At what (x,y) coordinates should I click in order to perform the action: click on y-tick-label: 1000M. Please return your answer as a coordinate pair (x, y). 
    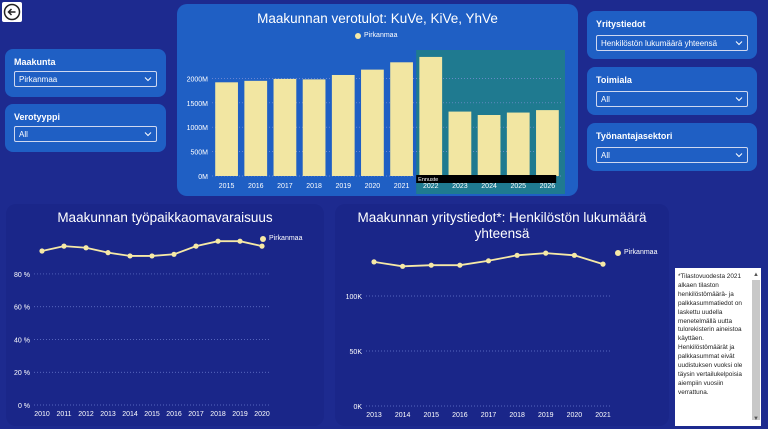
    Looking at the image, I should click on (198, 128).